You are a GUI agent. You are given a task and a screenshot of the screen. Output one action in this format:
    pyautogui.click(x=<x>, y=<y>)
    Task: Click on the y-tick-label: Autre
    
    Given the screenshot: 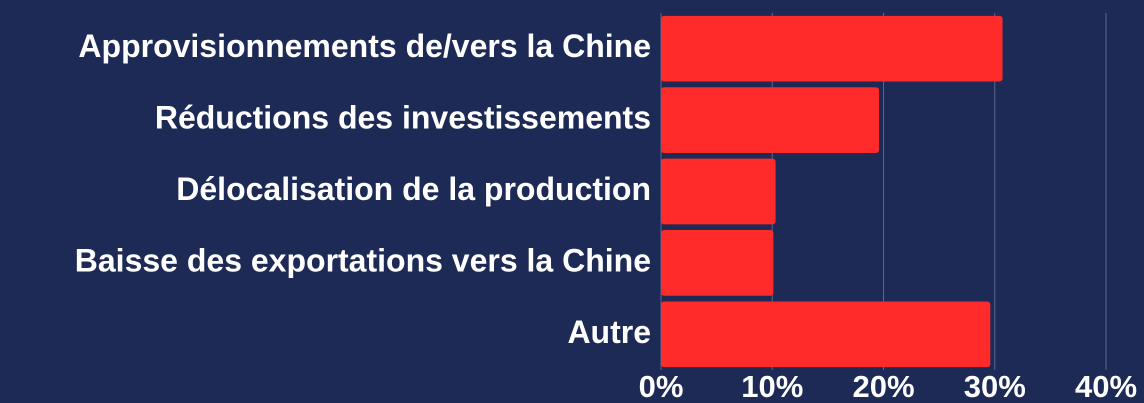 What is the action you would take?
    pyautogui.click(x=609, y=332)
    